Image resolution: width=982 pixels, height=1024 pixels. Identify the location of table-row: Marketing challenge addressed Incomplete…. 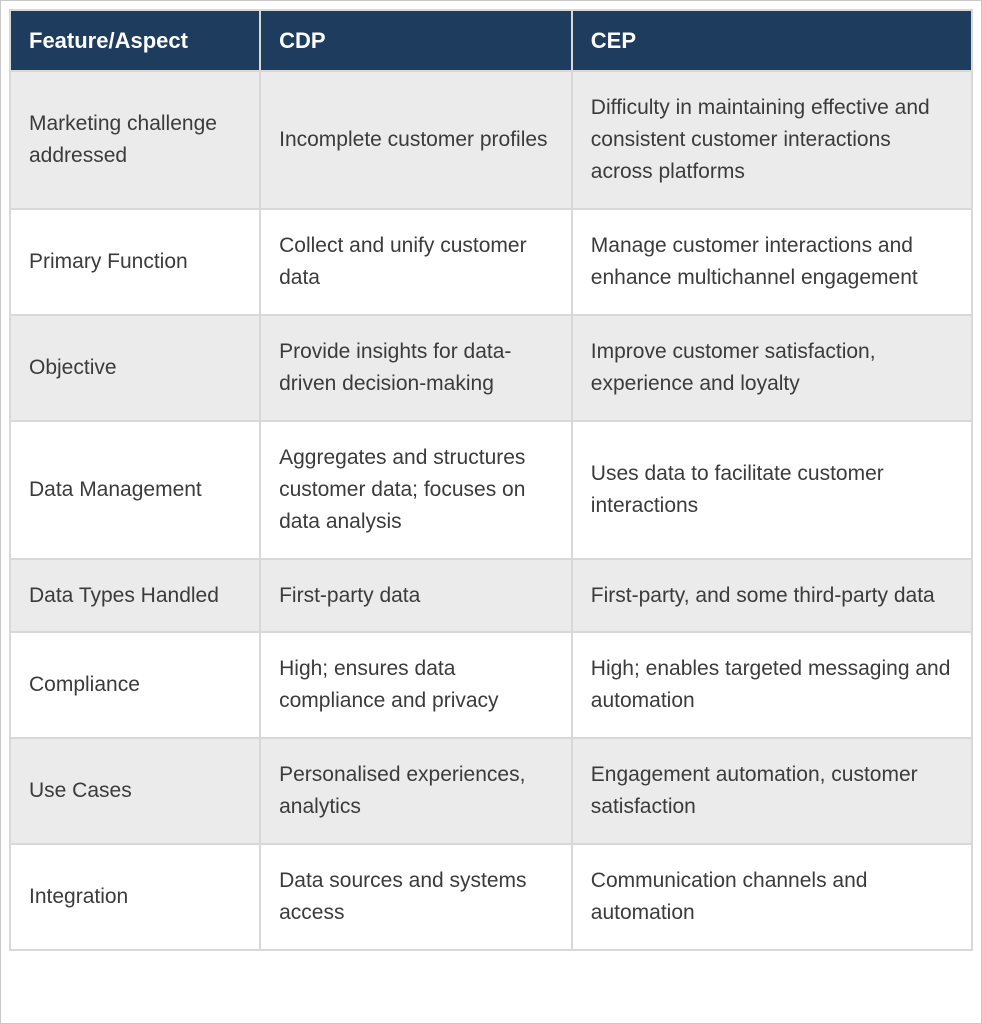
(491, 140).